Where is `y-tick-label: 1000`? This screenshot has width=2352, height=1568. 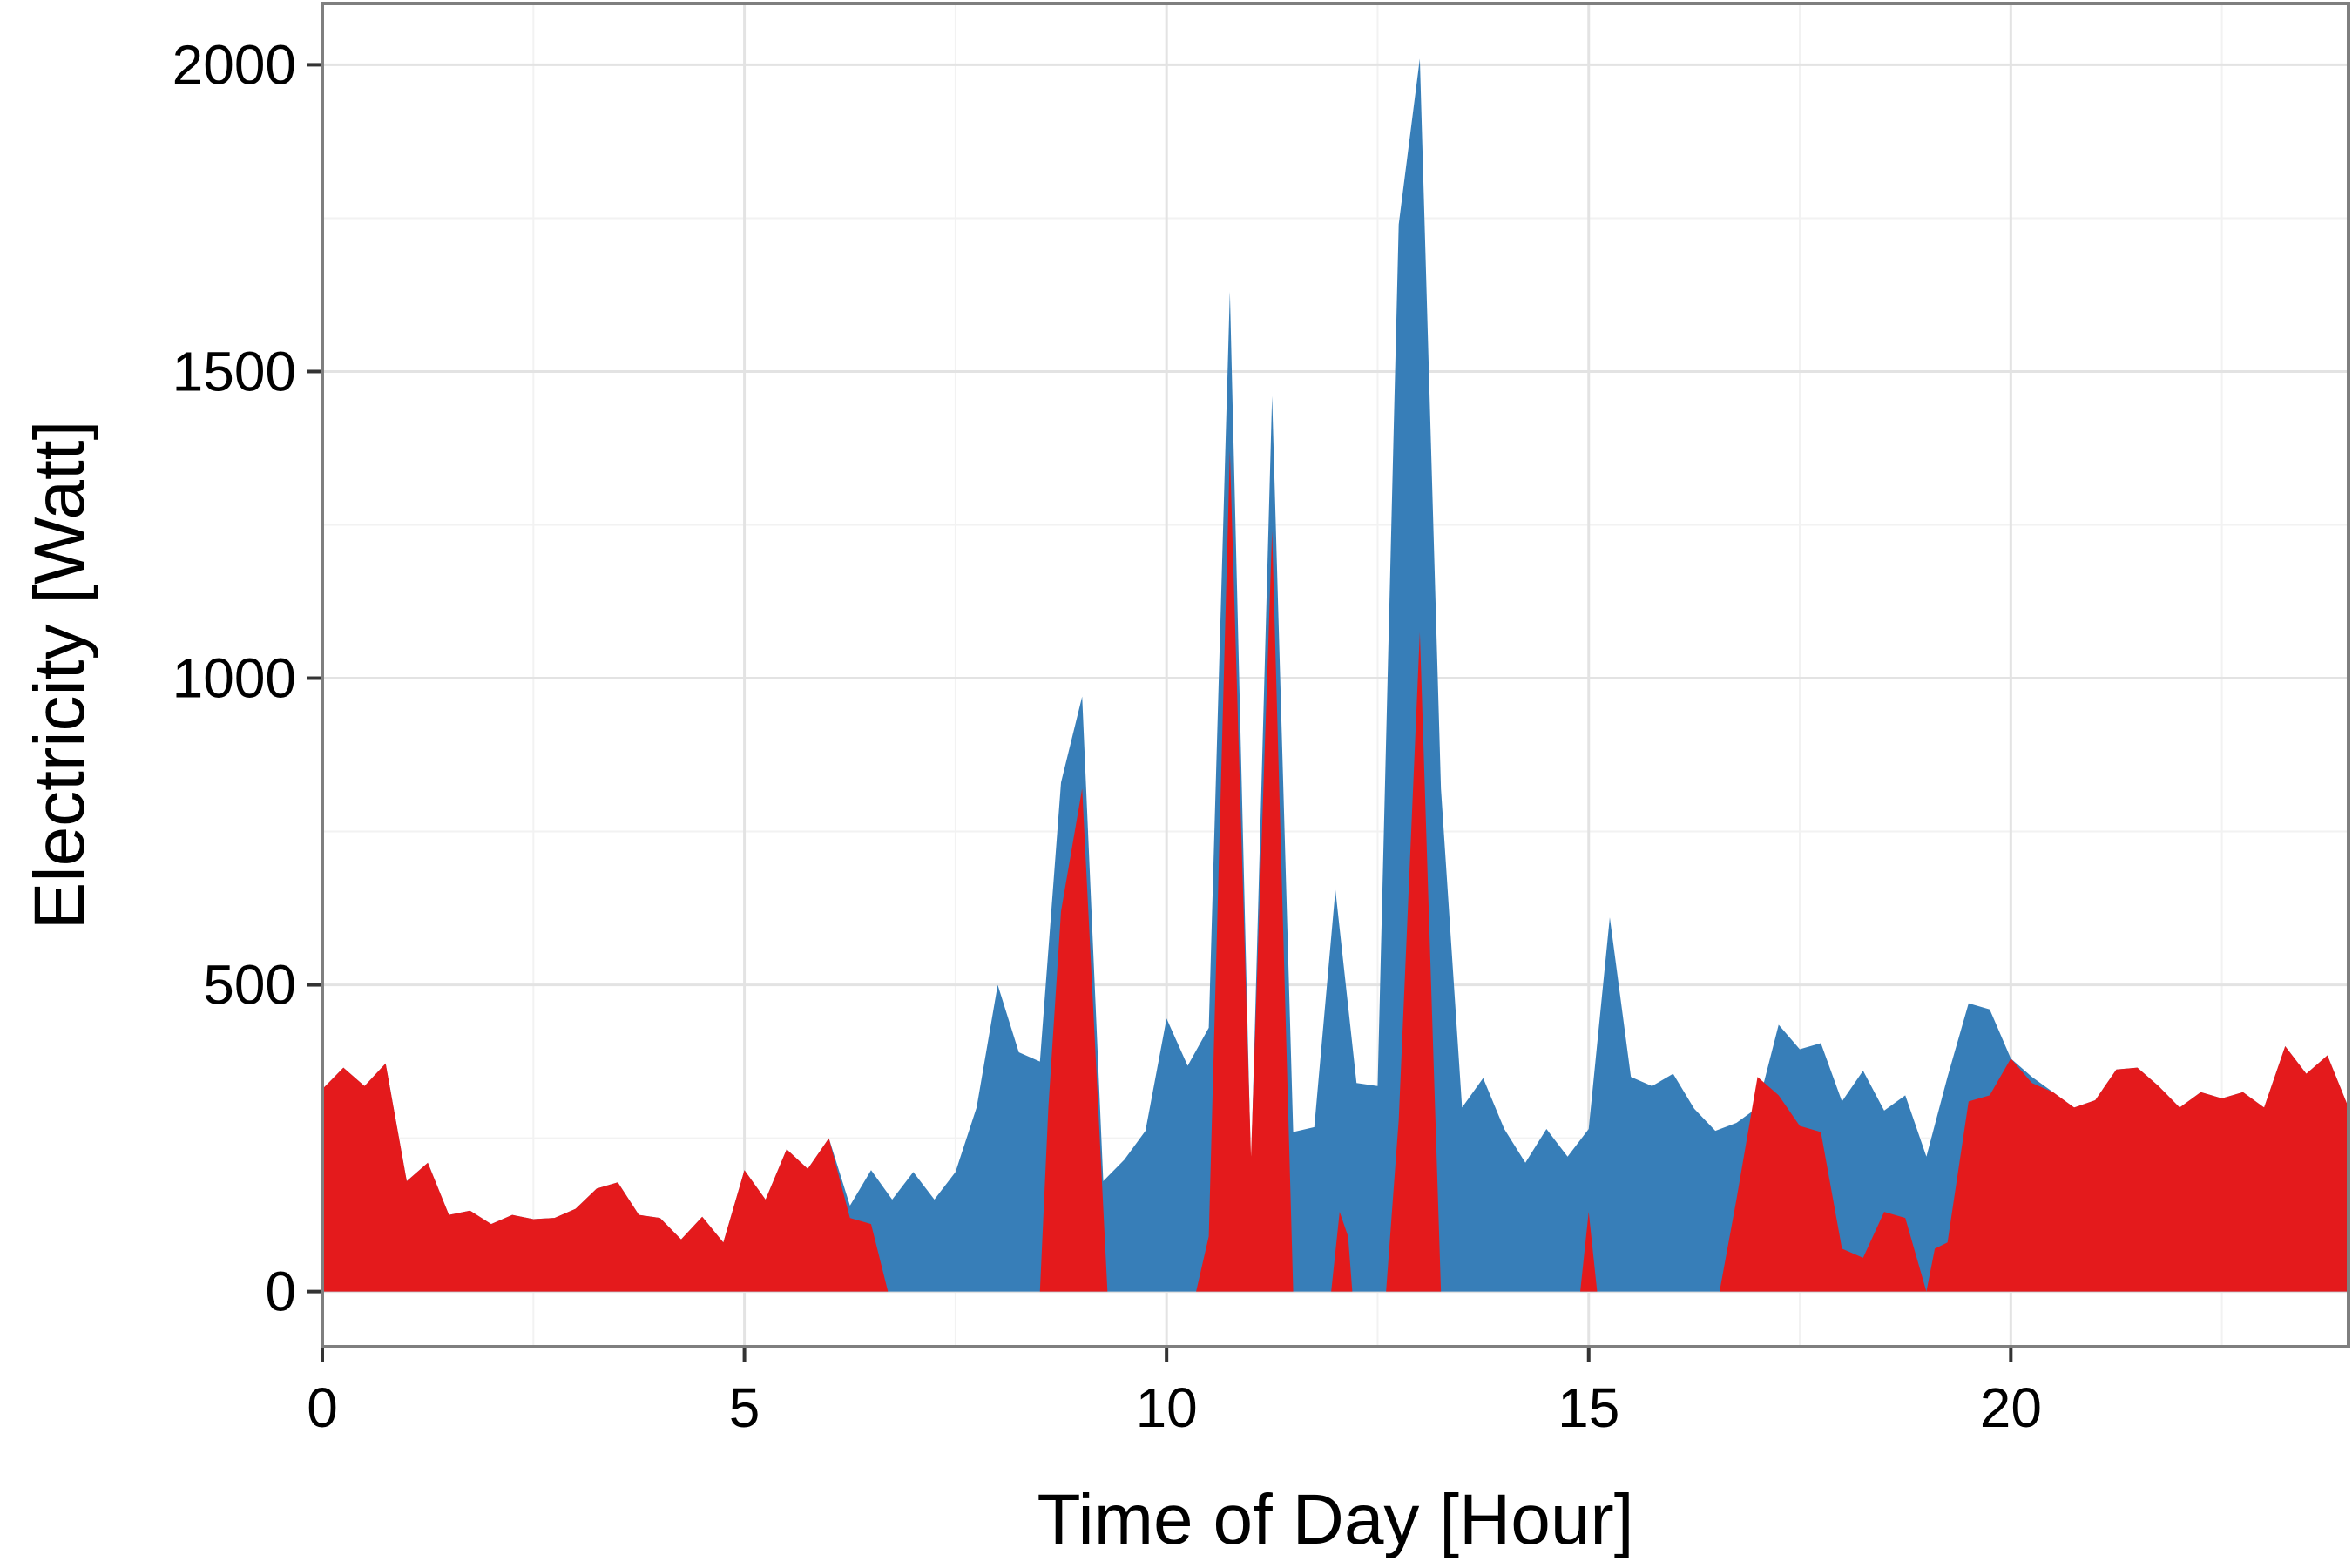
y-tick-label: 1000 is located at coordinates (234, 678).